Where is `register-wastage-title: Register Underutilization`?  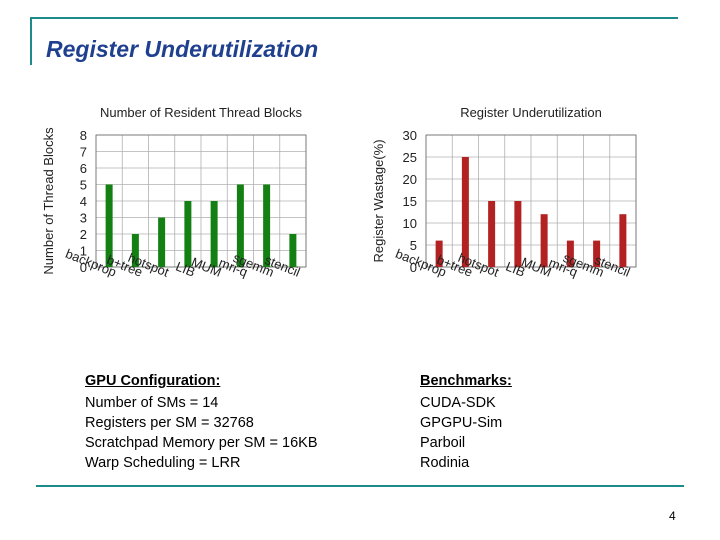 register-wastage-title: Register Underutilization is located at coordinates (531, 112).